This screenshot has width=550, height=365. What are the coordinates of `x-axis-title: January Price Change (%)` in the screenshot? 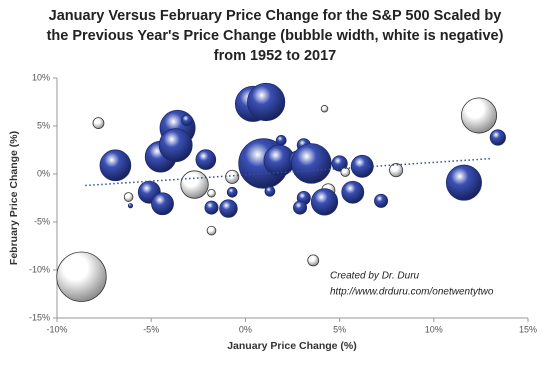 It's located at (292, 346).